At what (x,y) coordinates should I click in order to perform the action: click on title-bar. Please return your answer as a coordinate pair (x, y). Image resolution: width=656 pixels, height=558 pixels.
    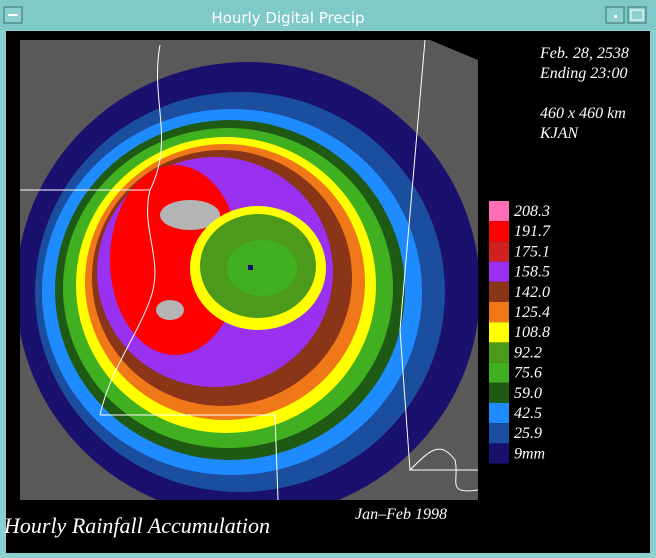
    Looking at the image, I should click on (328, 15).